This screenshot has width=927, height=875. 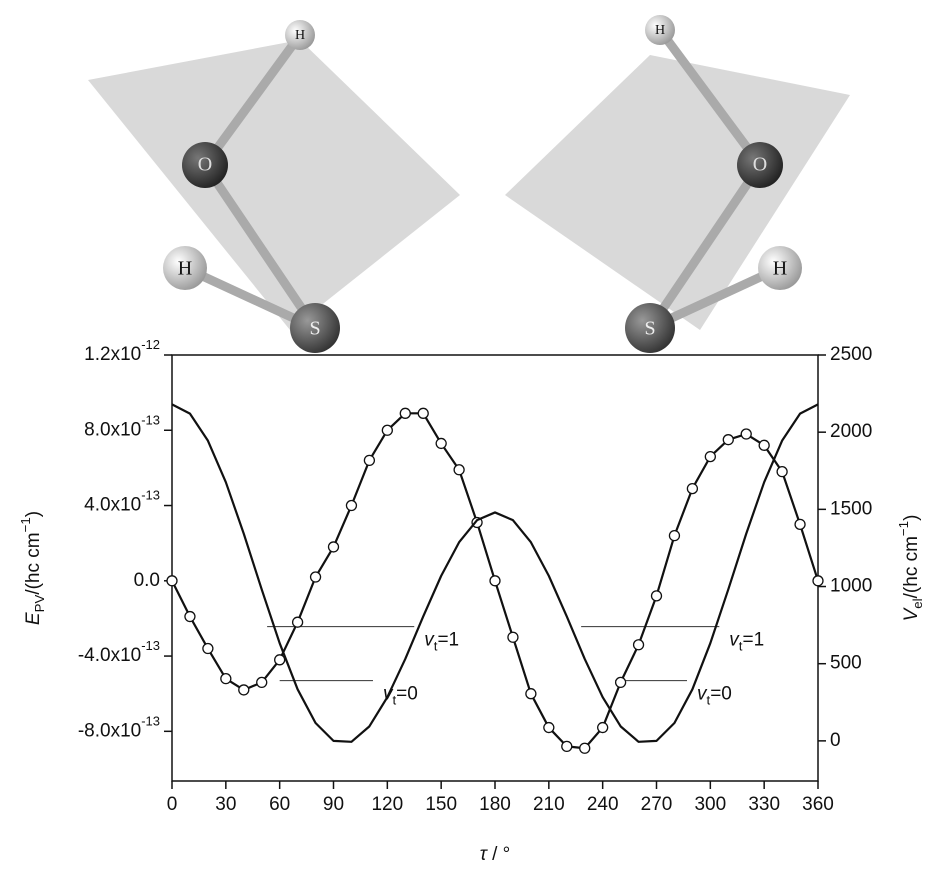 I want to click on y2-tick-label: 2000, so click(x=851, y=431).